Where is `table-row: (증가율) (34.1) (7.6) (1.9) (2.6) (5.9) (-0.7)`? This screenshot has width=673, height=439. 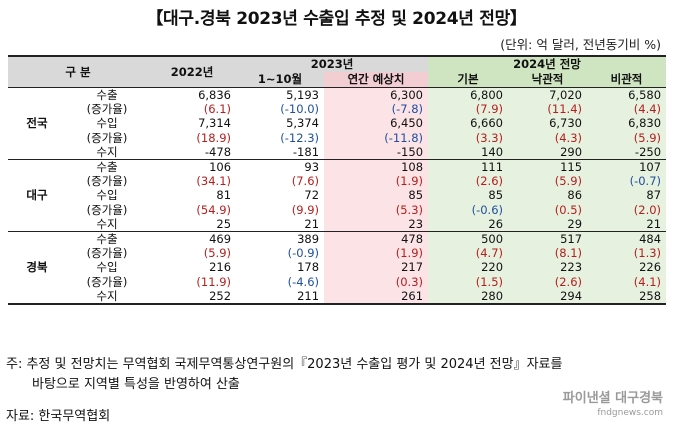 table-row: (증가율) (34.1) (7.6) (1.9) (2.6) (5.9) (-0.7) is located at coordinates (337, 181).